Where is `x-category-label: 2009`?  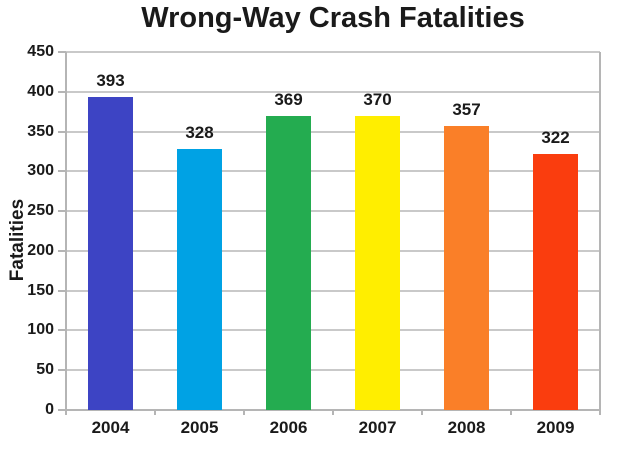 x-category-label: 2009 is located at coordinates (555, 427).